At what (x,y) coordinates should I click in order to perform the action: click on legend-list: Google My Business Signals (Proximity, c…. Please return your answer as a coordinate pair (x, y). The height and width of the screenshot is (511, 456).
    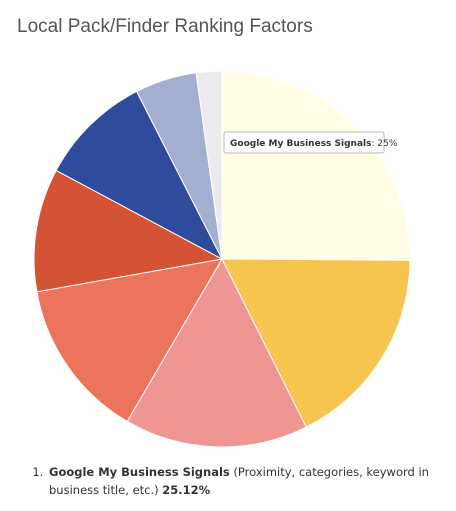
    Looking at the image, I should click on (220, 481).